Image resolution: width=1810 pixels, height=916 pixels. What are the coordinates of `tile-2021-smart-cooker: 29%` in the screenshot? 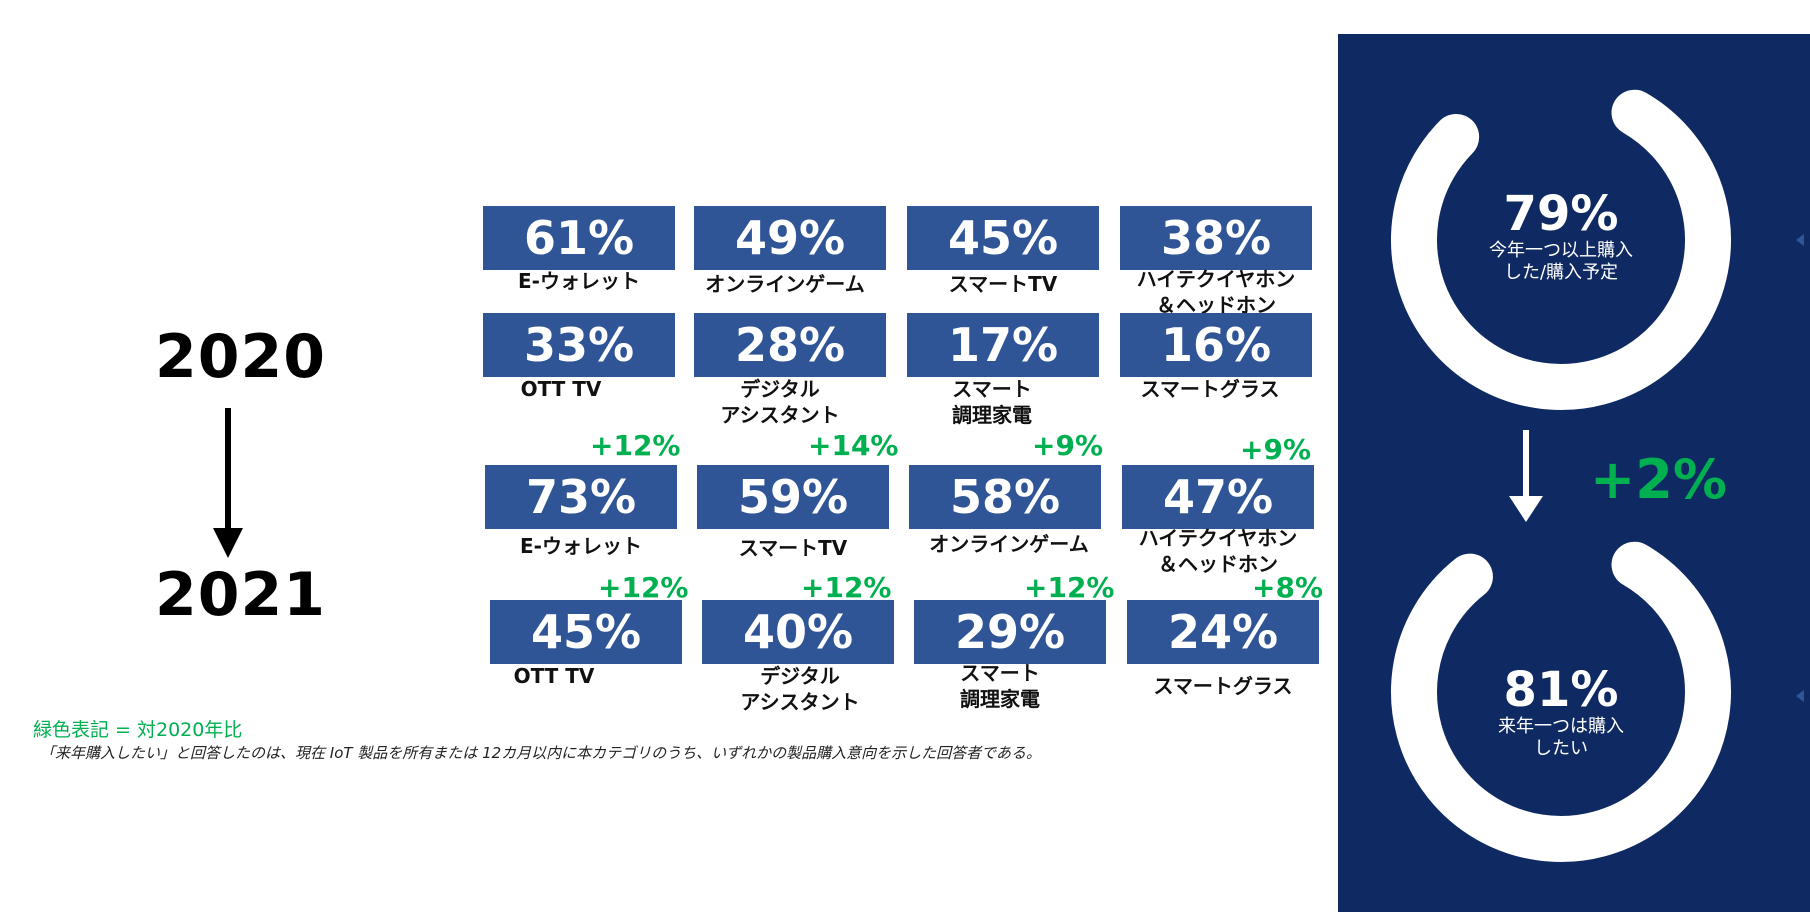 It's located at (1010, 632).